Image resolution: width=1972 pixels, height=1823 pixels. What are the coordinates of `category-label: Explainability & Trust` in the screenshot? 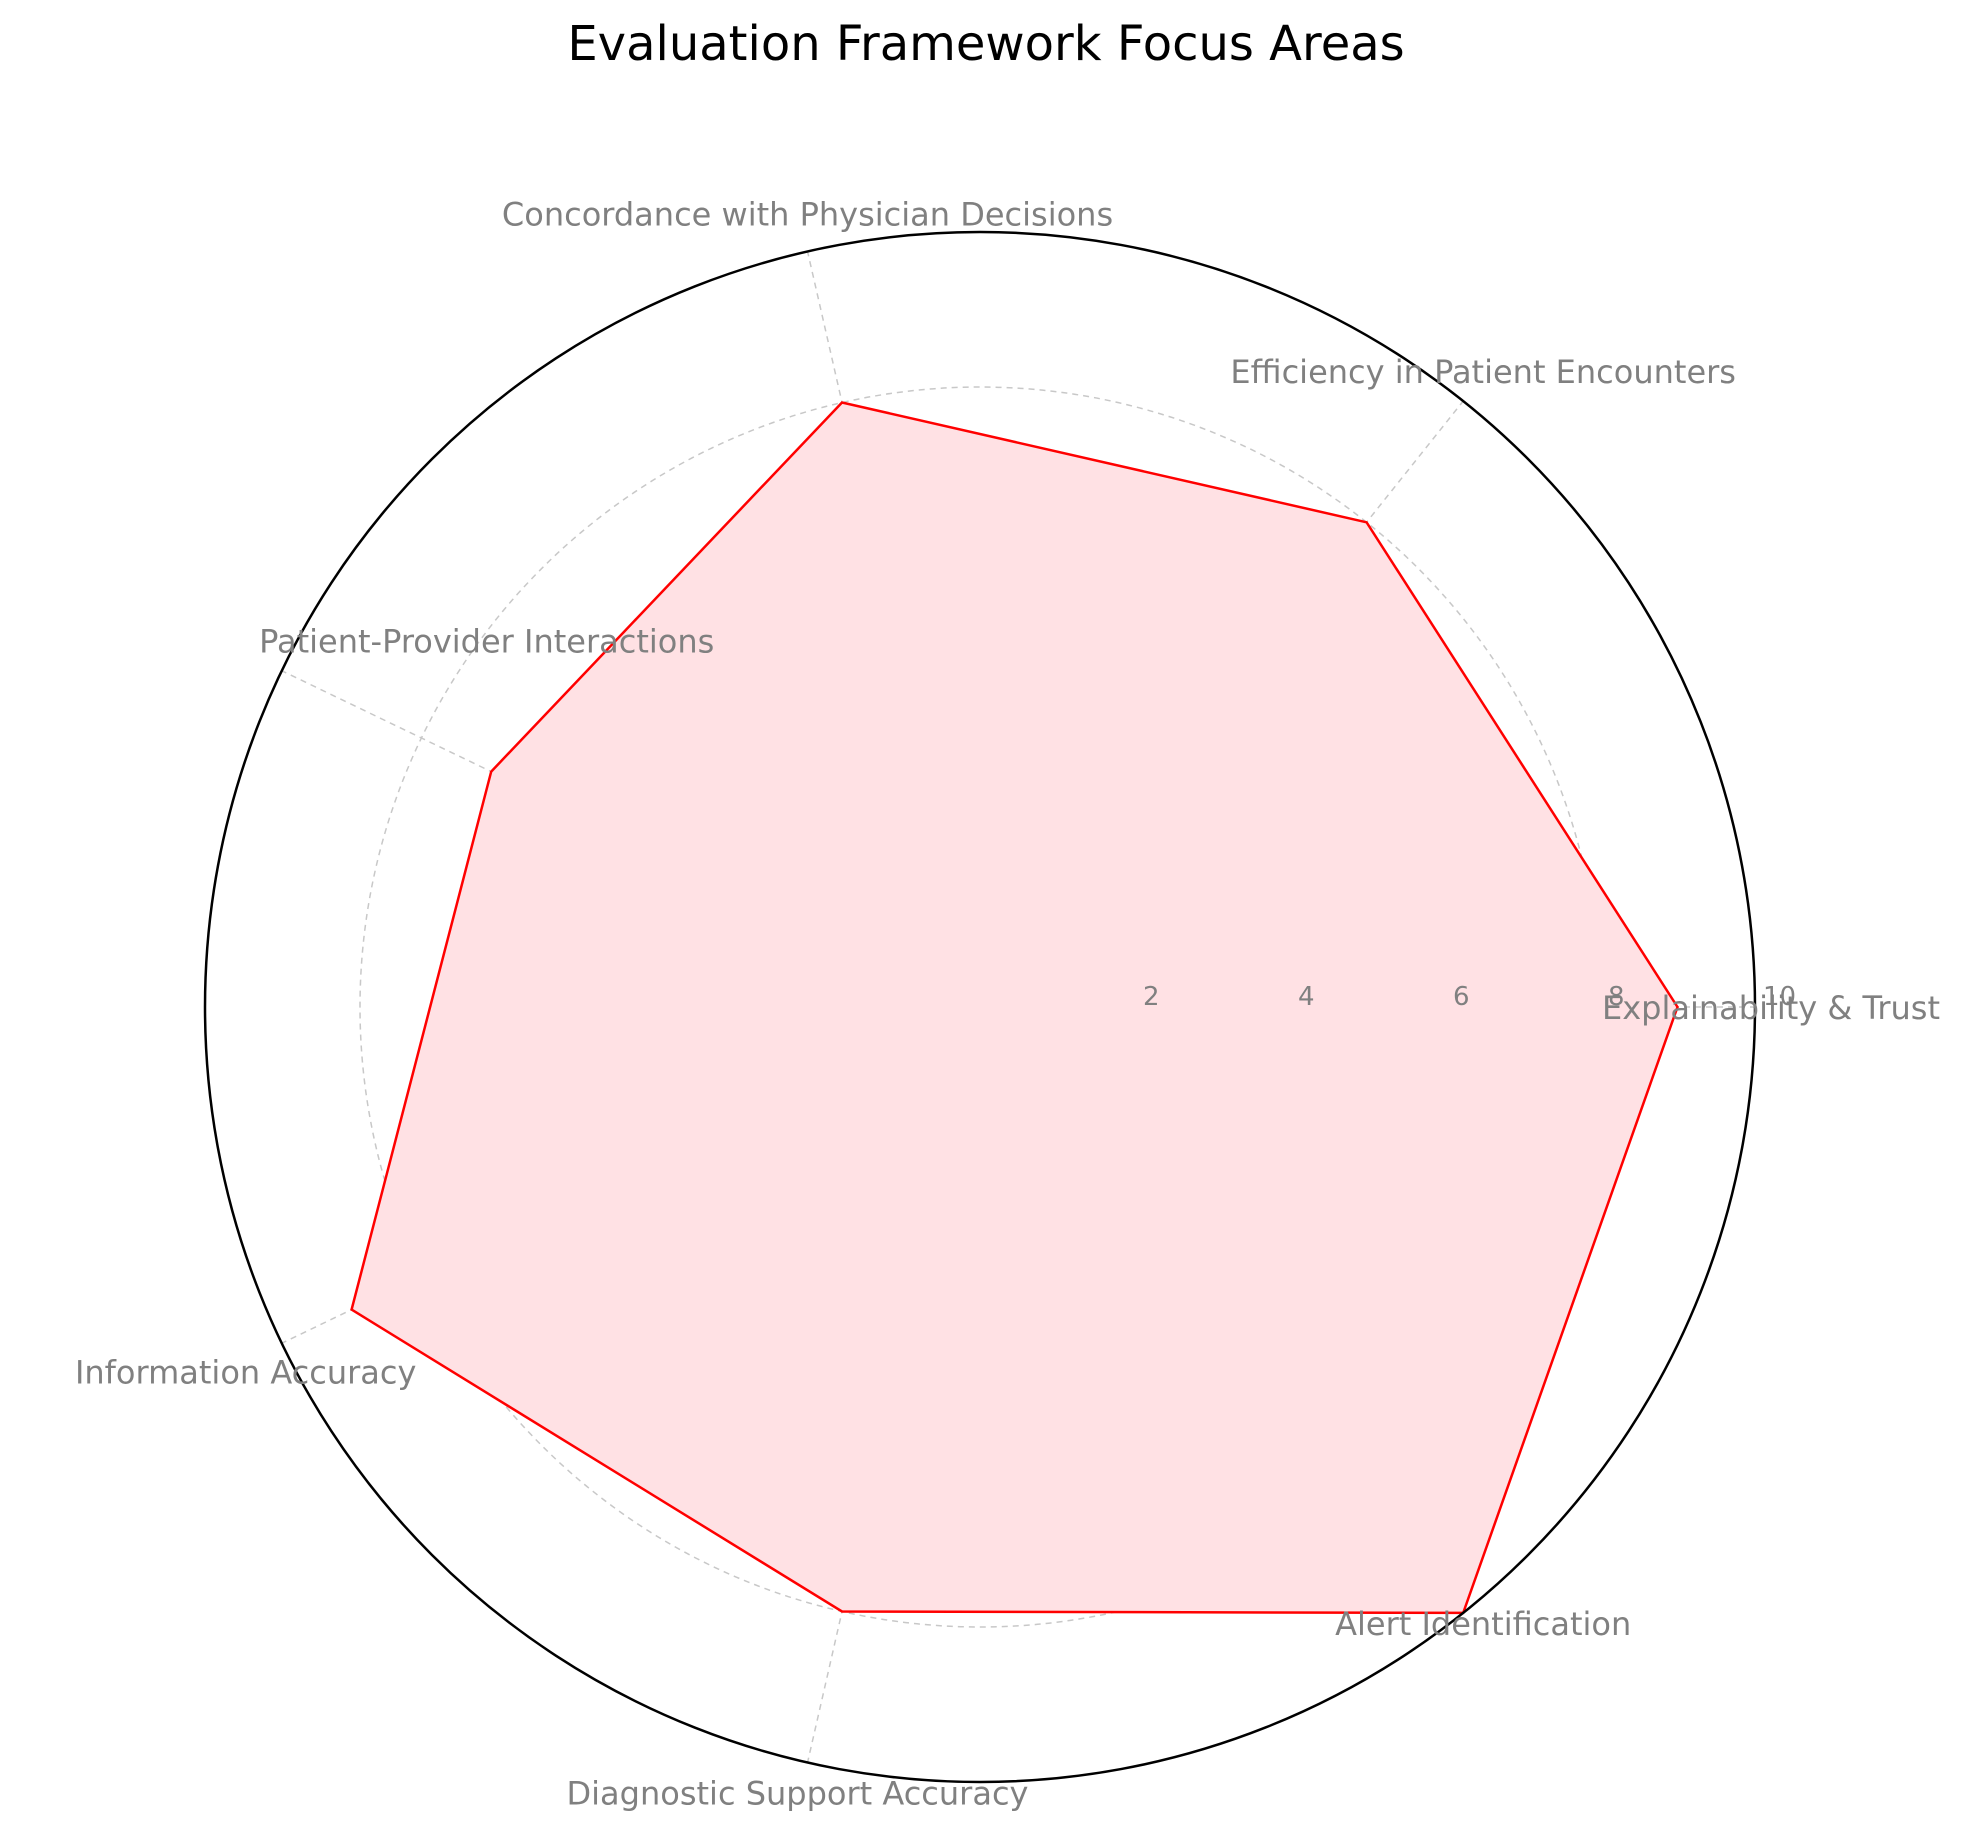 It's located at (1771, 1008).